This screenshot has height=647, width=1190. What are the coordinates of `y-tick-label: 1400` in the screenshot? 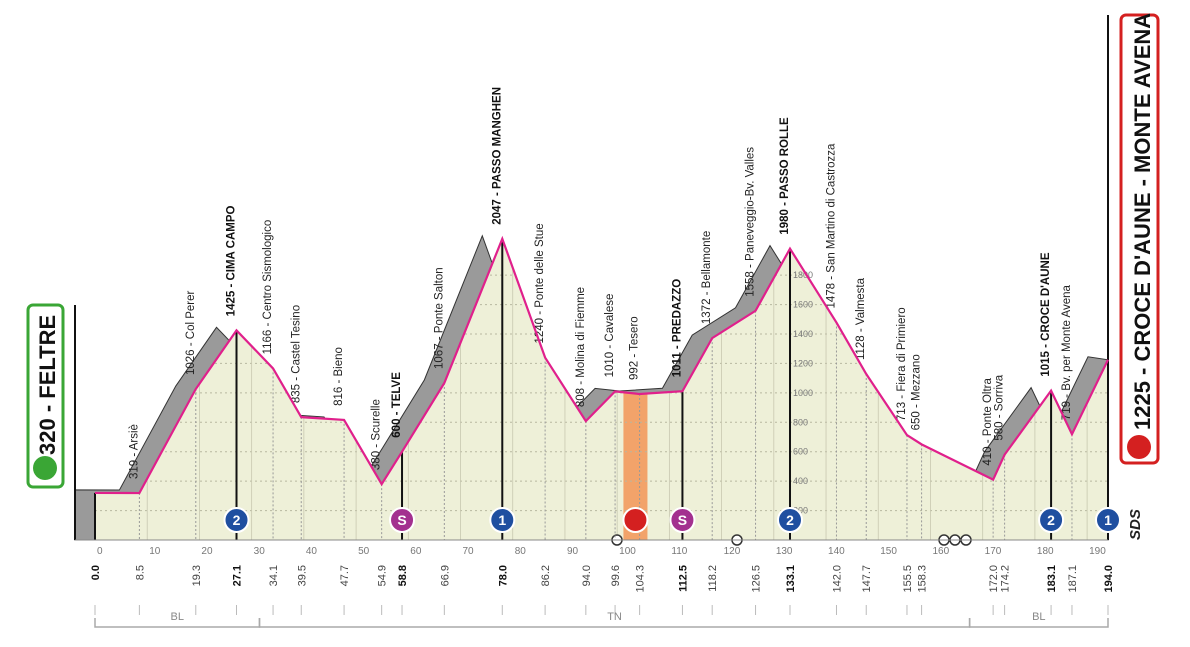 It's located at (803, 334).